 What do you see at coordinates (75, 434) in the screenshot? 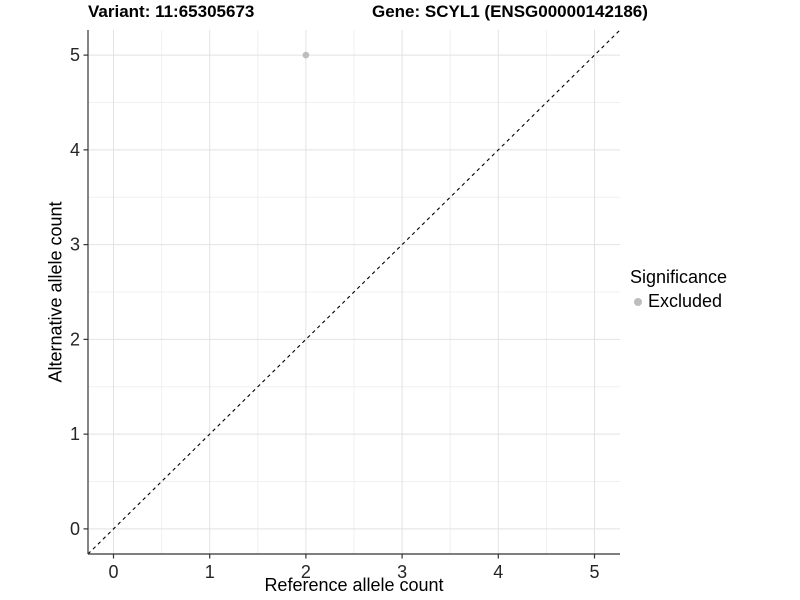
I see `y-tick-label: 1` at bounding box center [75, 434].